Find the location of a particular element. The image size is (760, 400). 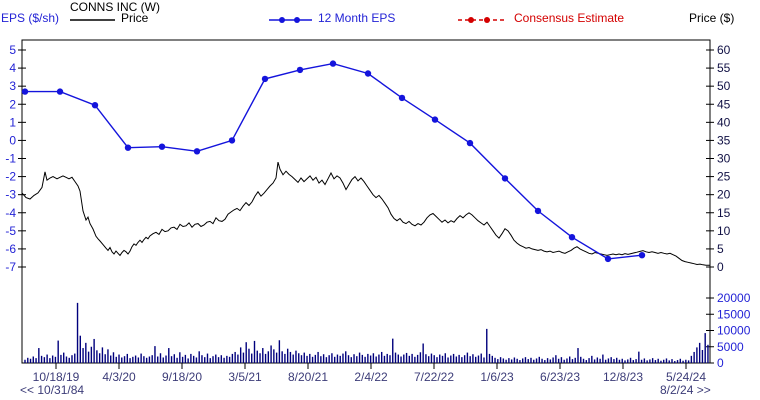

svg-text: 6/23/23 is located at coordinates (560, 377).